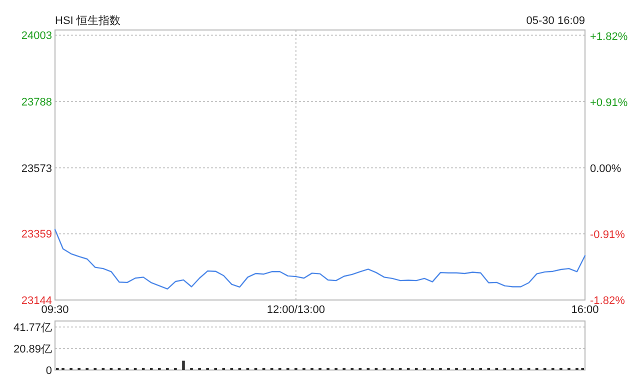 The height and width of the screenshot is (378, 641). I want to click on y-tick-label: 20.89亿, so click(32, 349).